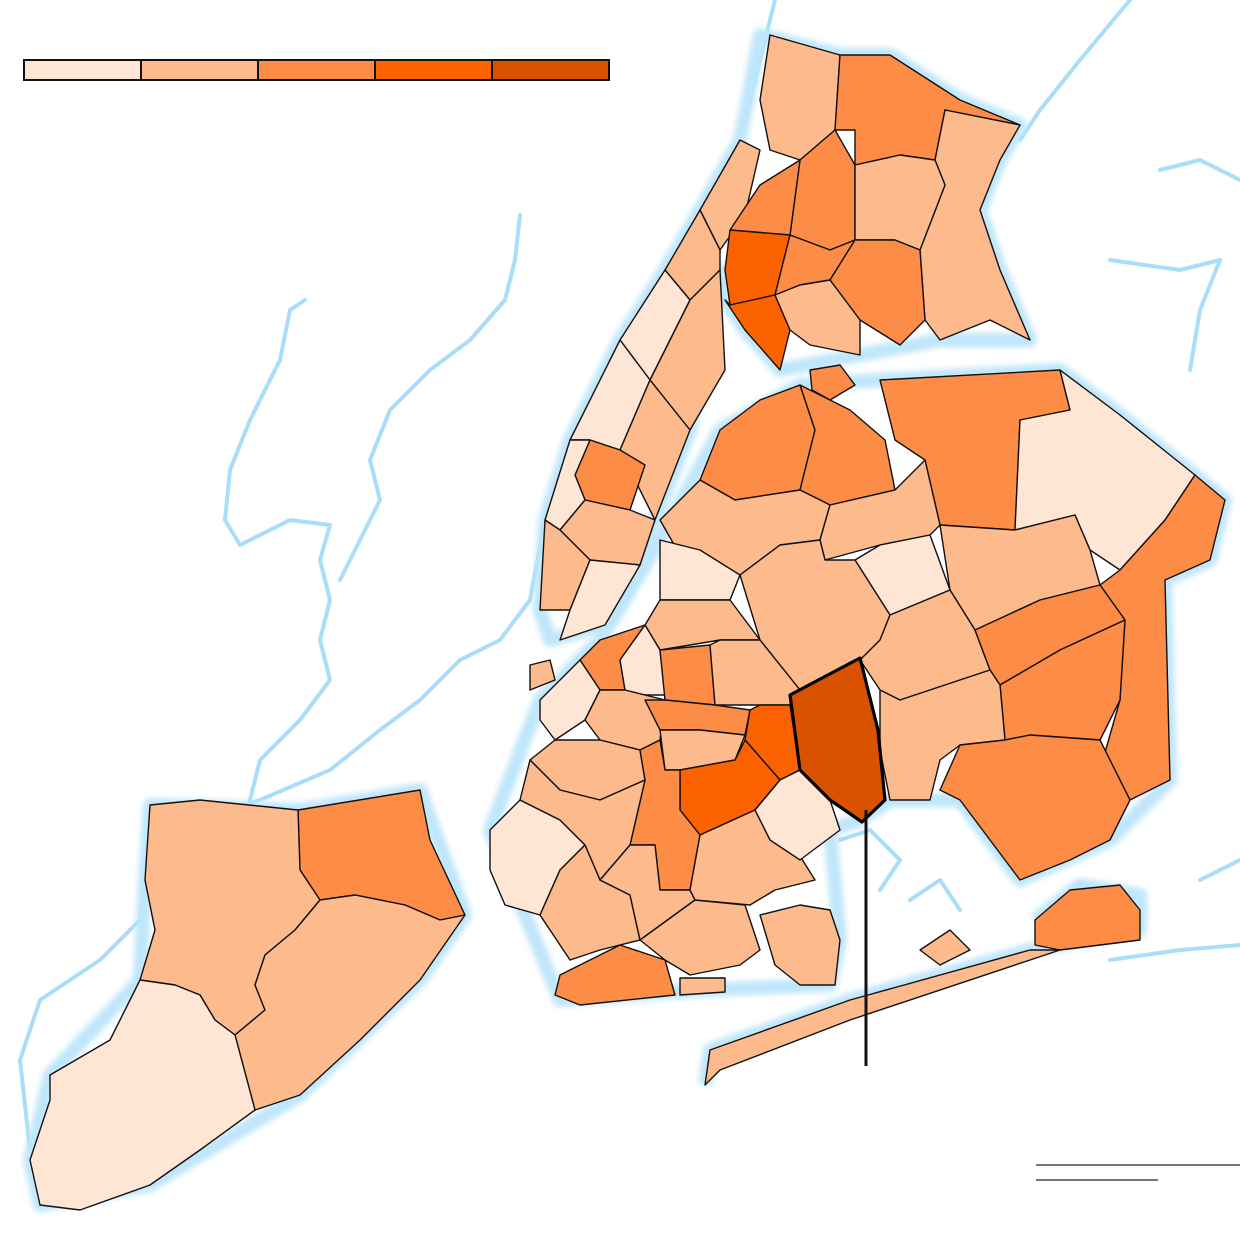 The image size is (1240, 1240). What do you see at coordinates (832, 382) in the screenshot?
I see `district-bronx-island` at bounding box center [832, 382].